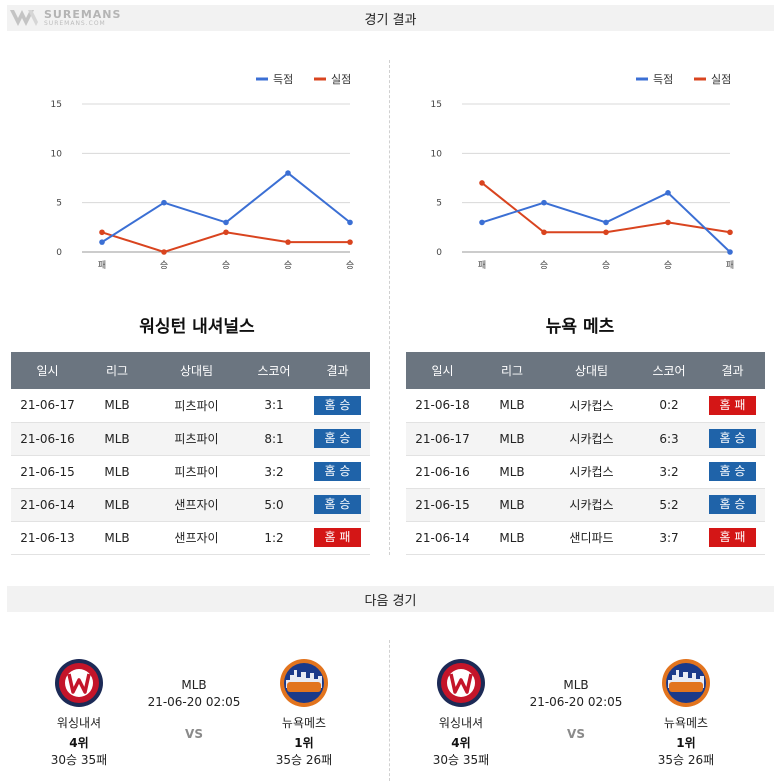 Image resolution: width=781 pixels, height=781 pixels. I want to click on table-row: 21-06-14 MLB 샌프자이 5:0 홈 승, so click(190, 505).